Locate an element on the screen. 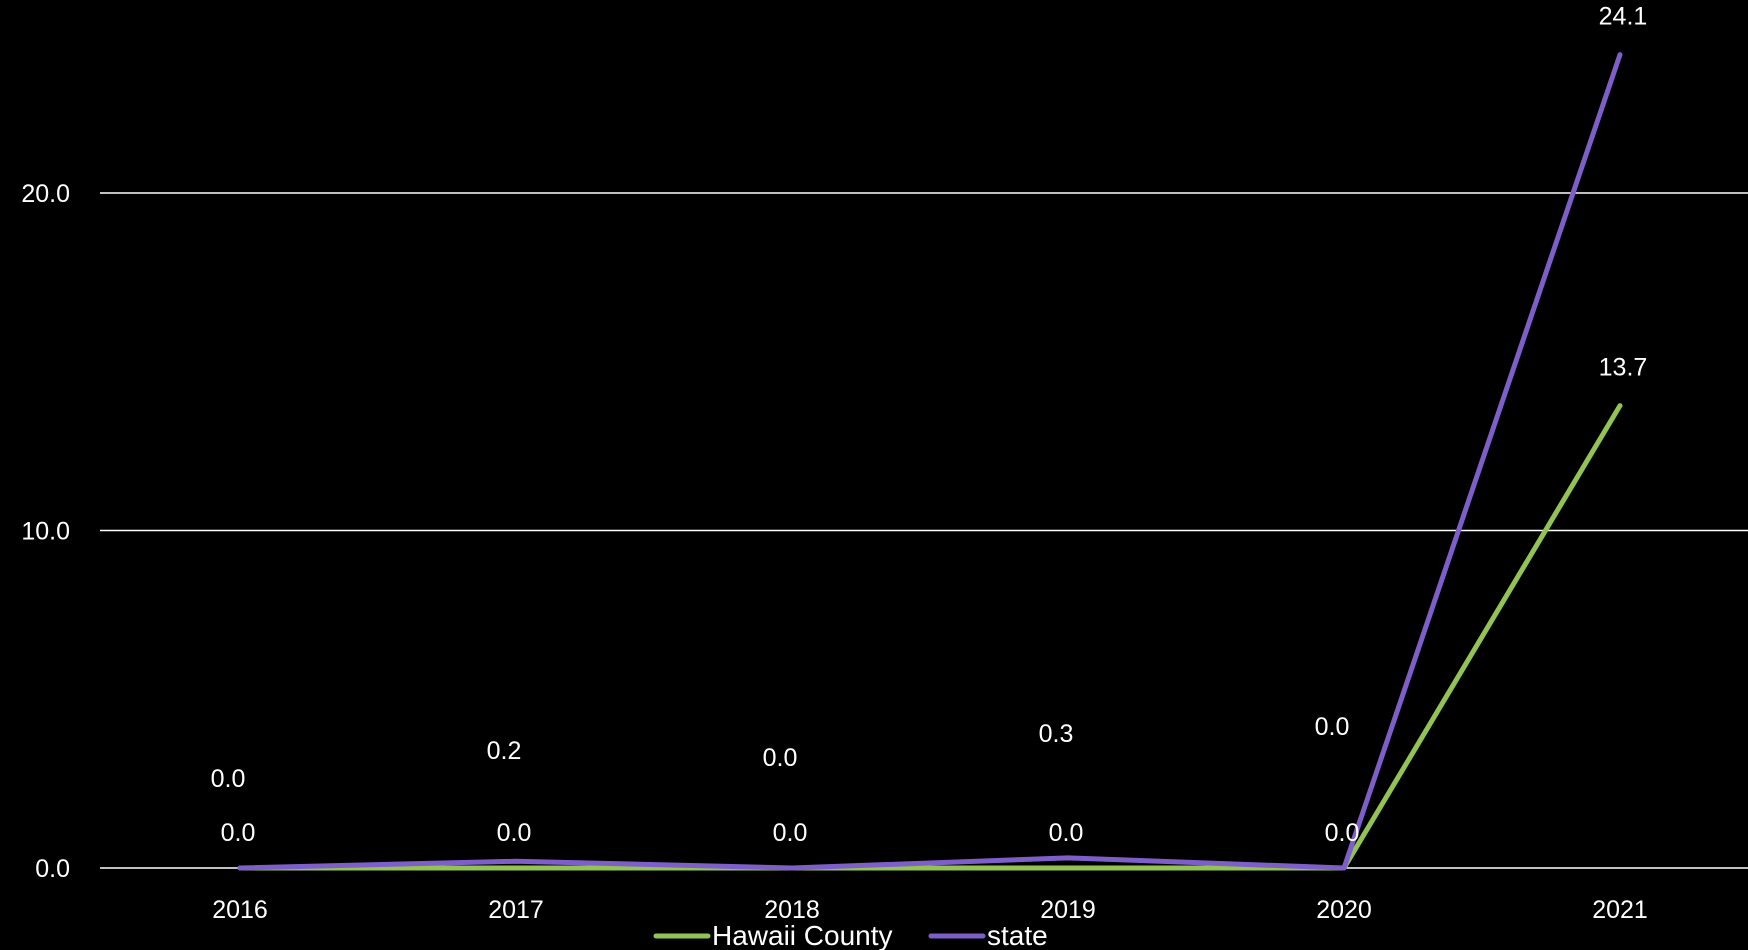 This screenshot has height=950, width=1748. x-axis-ticks: 2016 2017 2018 2019 2020 2021 is located at coordinates (930, 910).